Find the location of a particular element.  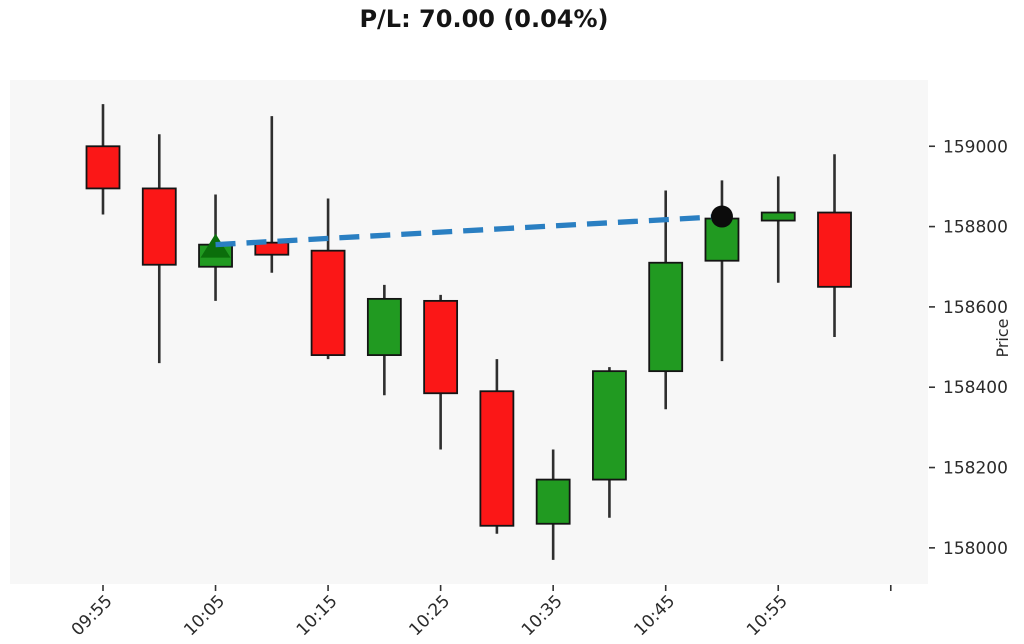

y-tick-label: 158400 is located at coordinates (975, 388).